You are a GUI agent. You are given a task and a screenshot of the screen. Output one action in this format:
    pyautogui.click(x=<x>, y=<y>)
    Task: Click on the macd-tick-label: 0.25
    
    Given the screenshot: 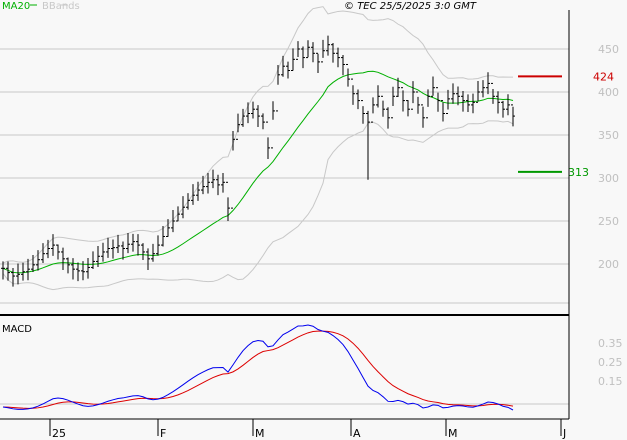 What is the action you would take?
    pyautogui.click(x=610, y=362)
    